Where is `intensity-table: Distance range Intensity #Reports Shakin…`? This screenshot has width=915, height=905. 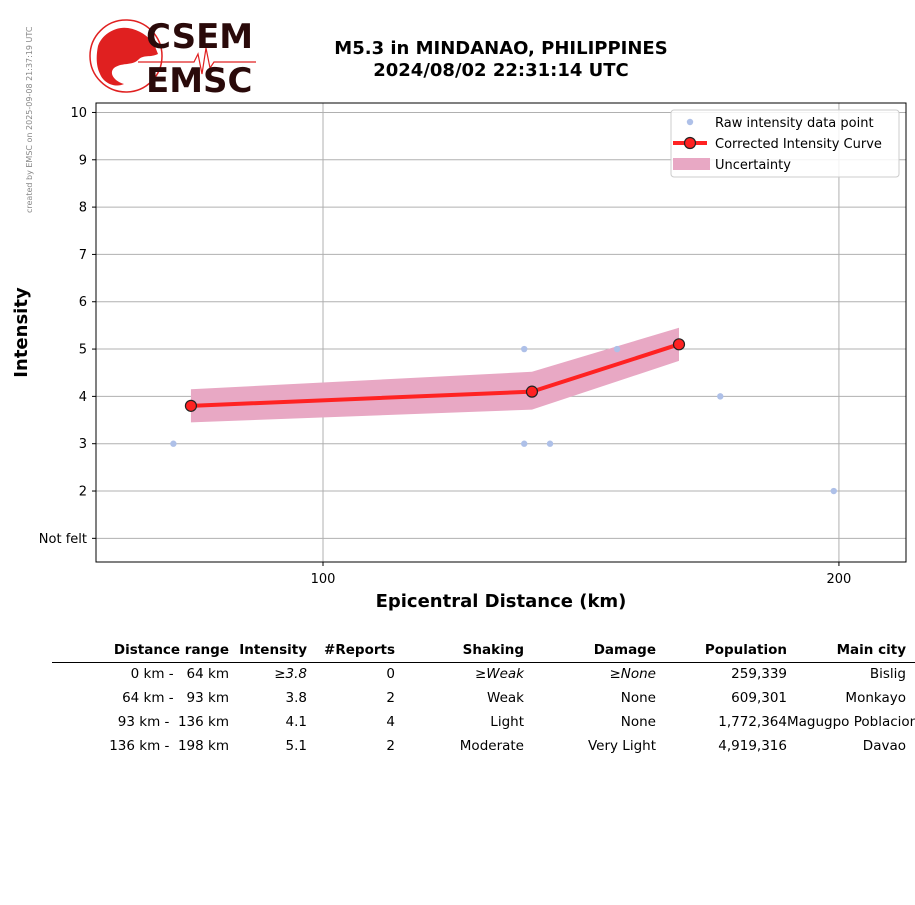 intensity-table: Distance range Intensity #Reports Shakin… is located at coordinates (483, 699).